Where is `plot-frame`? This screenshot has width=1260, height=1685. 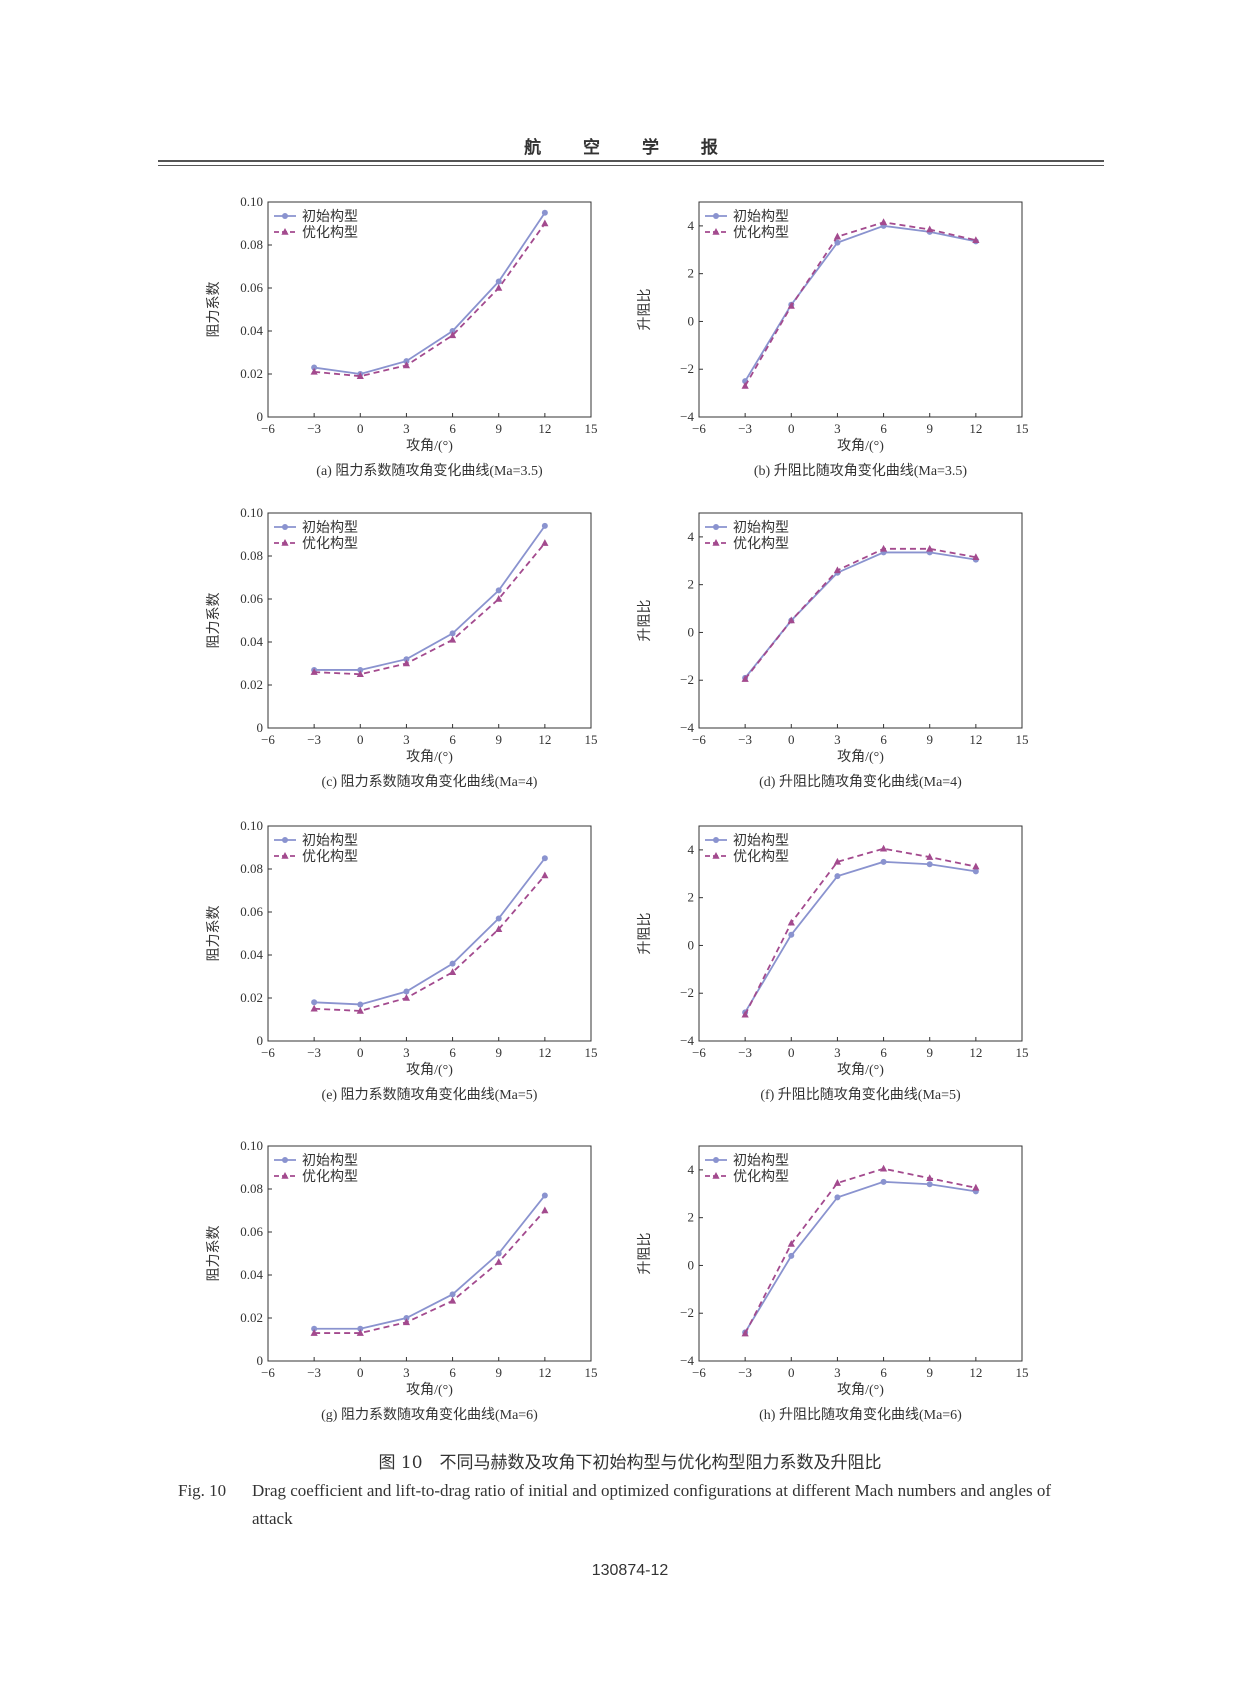
plot-frame is located at coordinates (429, 933).